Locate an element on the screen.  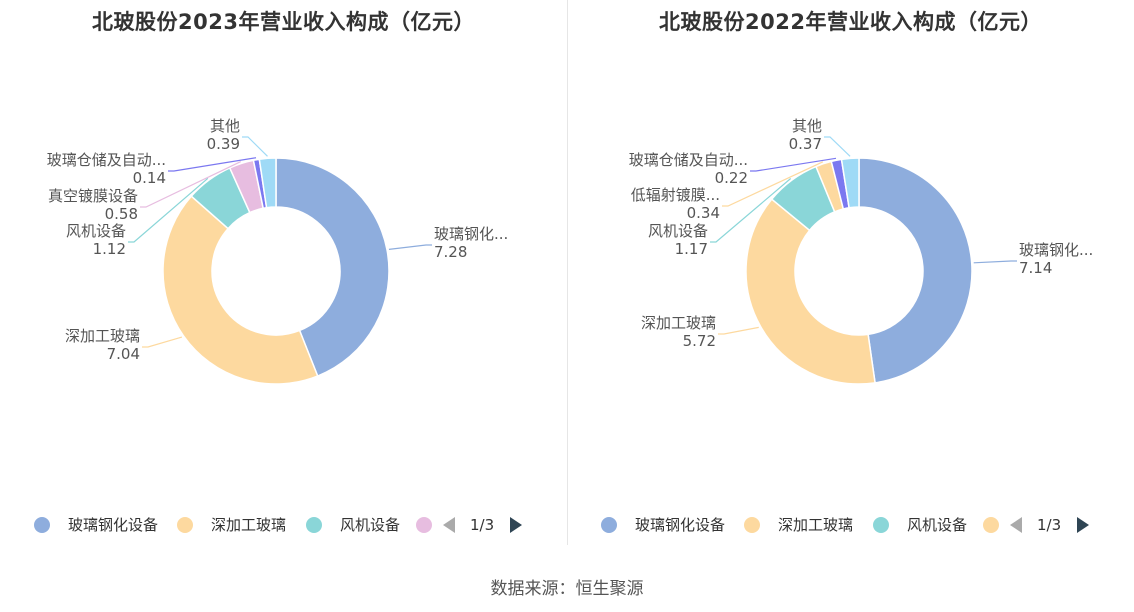
slice-value-label: 0.58 is located at coordinates (121, 214).